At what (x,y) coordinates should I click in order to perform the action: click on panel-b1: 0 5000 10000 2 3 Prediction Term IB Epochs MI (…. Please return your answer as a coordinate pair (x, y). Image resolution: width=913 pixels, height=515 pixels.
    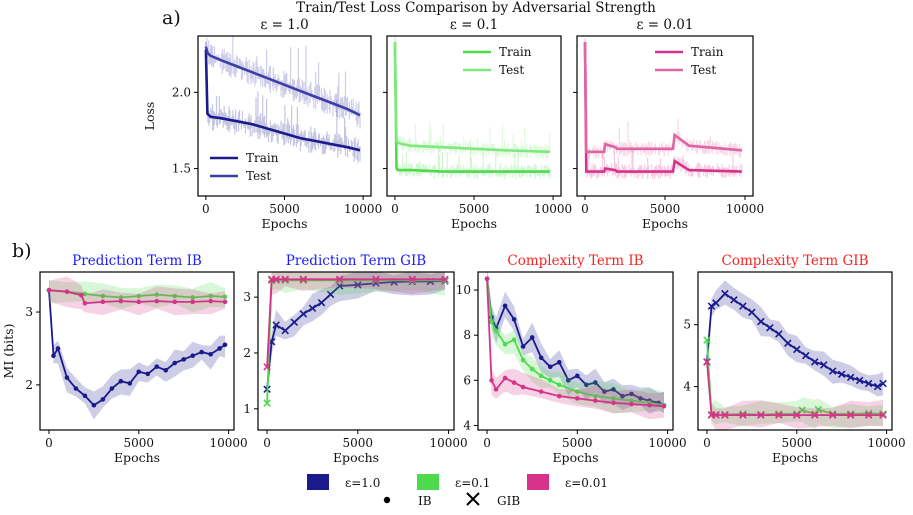
    Looking at the image, I should click on (124, 359).